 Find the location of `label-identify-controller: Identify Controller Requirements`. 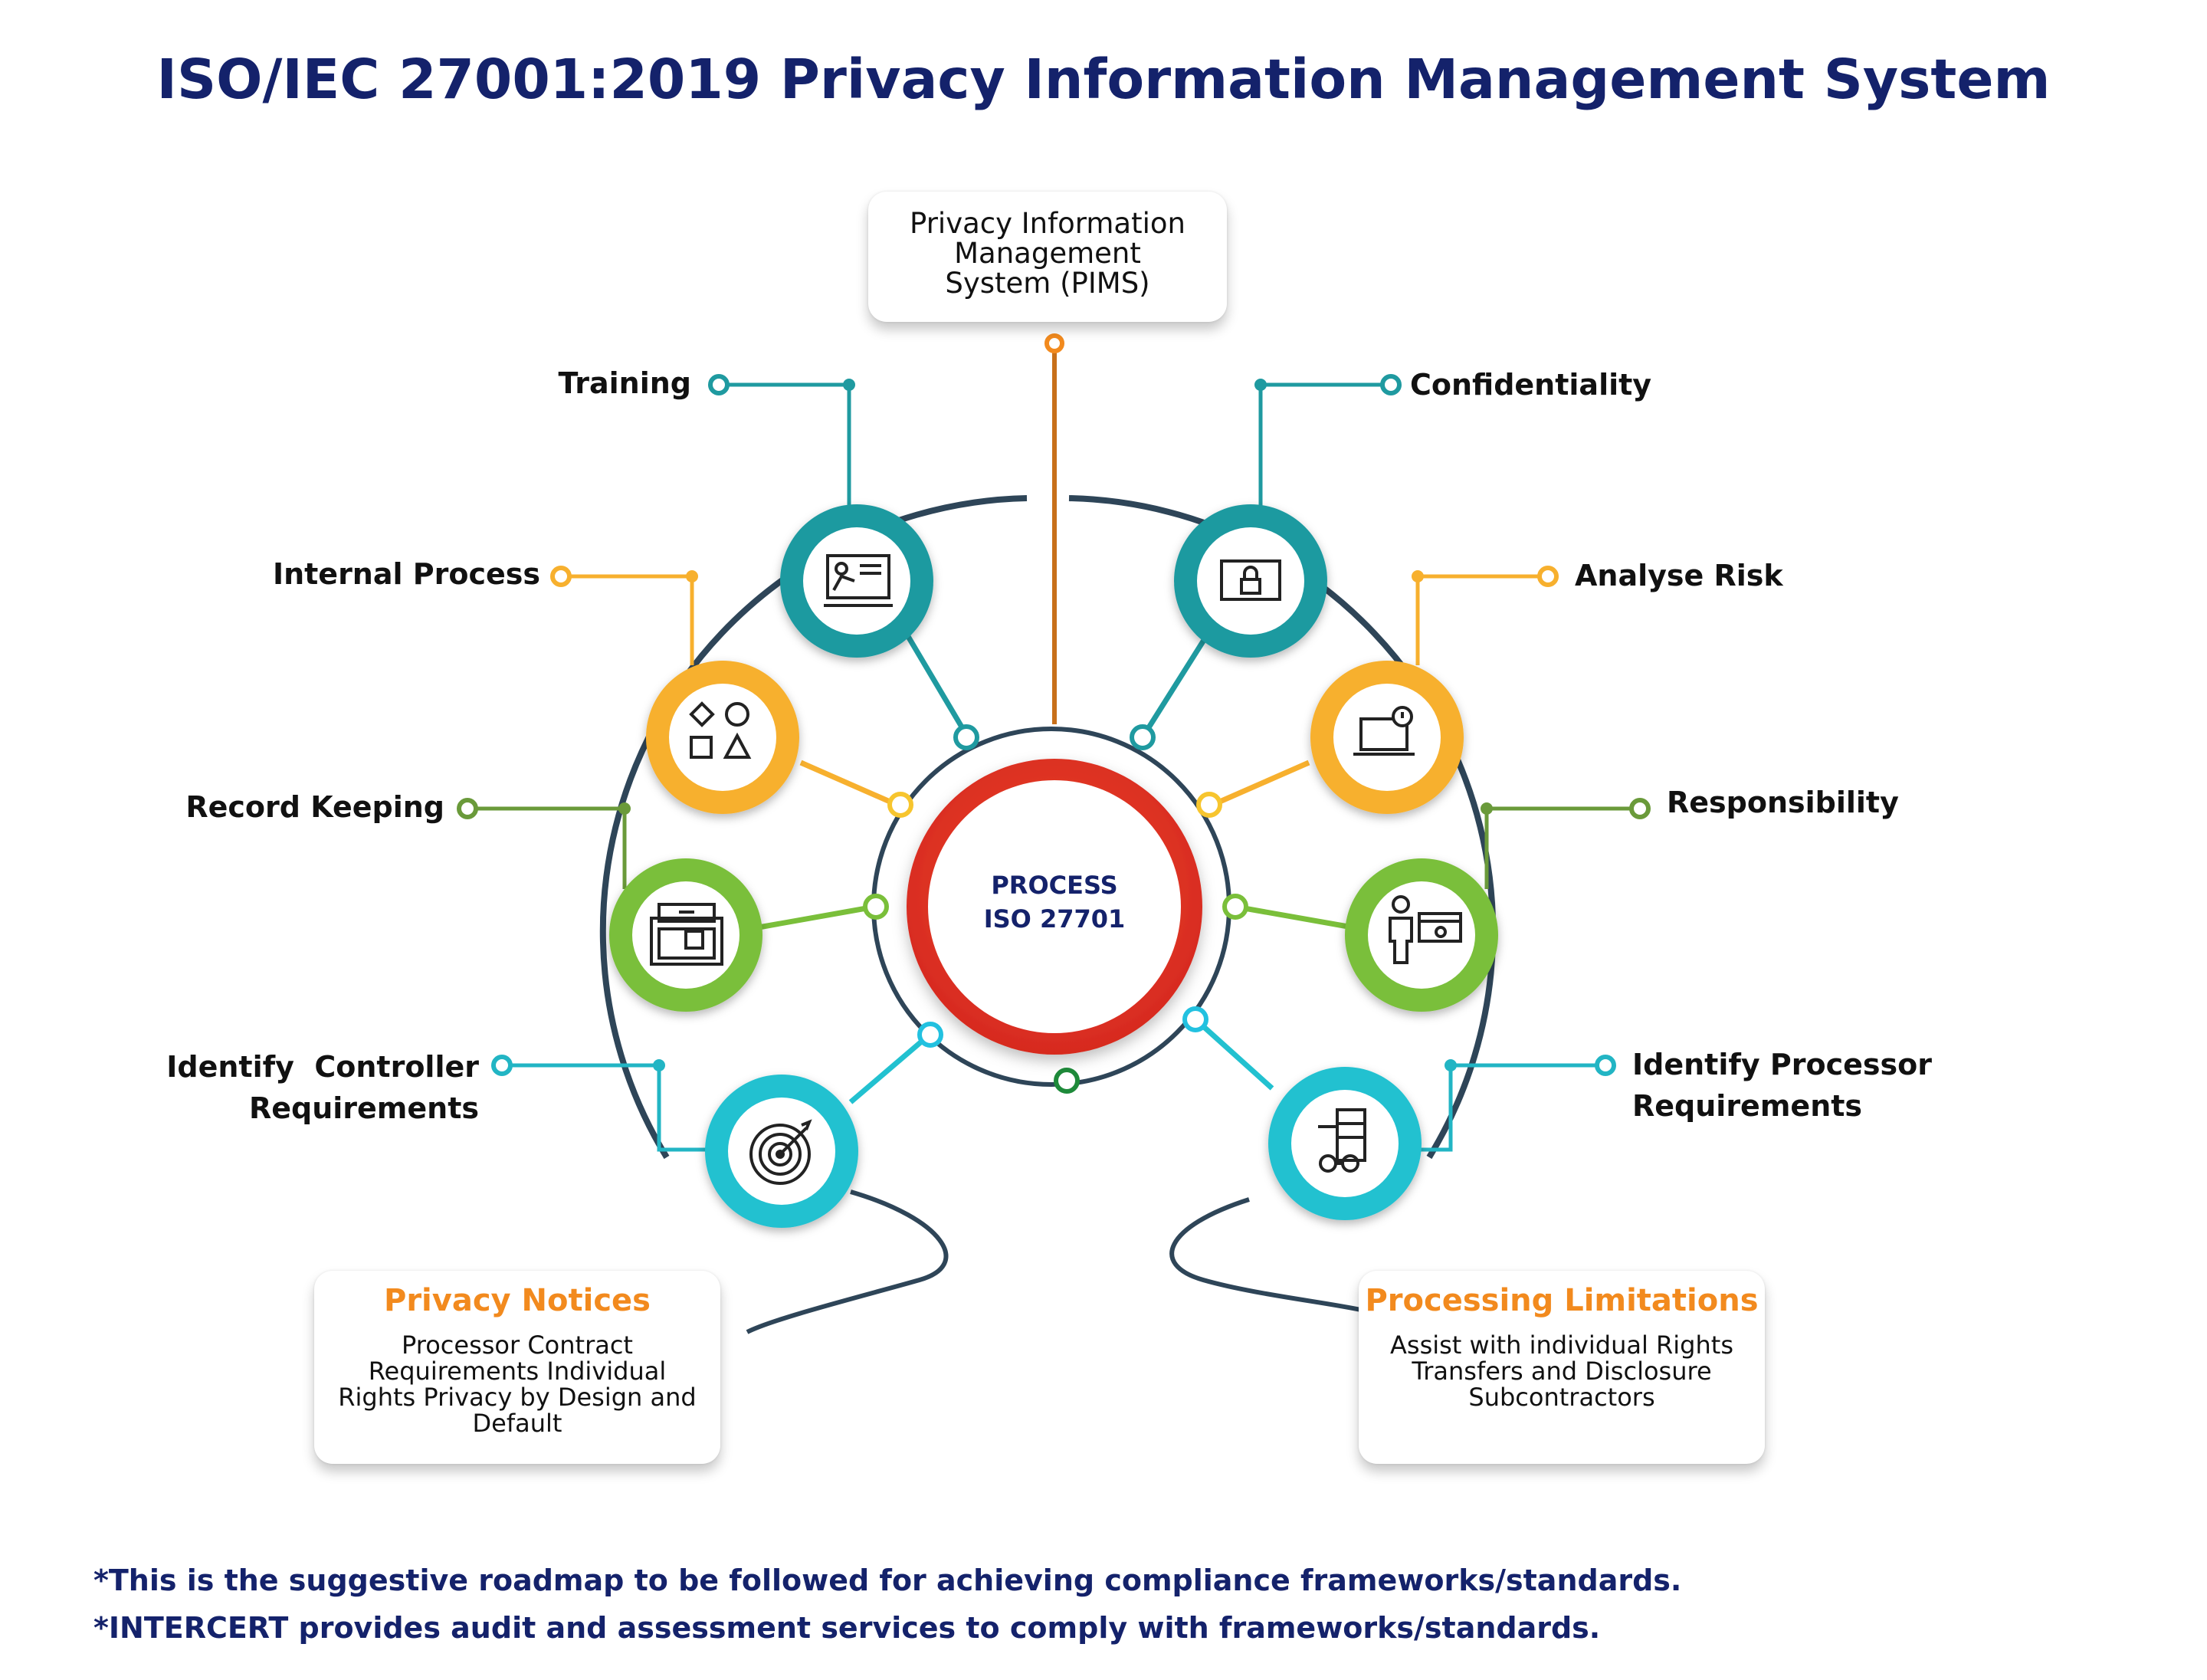

label-identify-controller: Identify Controller Requirements is located at coordinates (322, 1087).